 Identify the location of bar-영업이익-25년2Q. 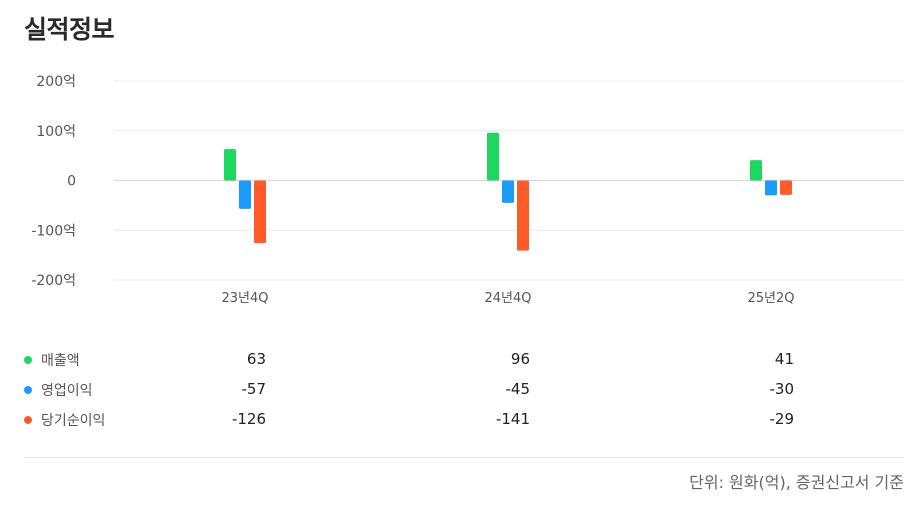
(771, 188).